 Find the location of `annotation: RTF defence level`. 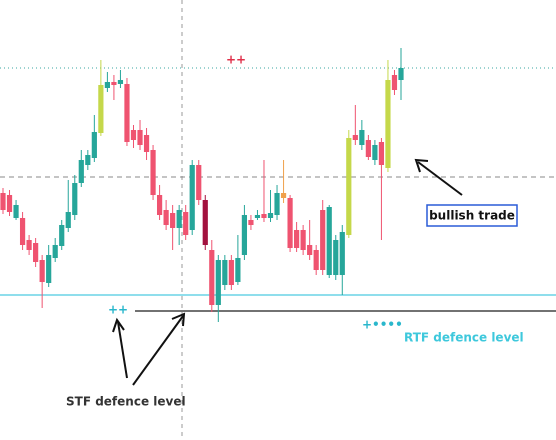

annotation: RTF defence level is located at coordinates (464, 338).